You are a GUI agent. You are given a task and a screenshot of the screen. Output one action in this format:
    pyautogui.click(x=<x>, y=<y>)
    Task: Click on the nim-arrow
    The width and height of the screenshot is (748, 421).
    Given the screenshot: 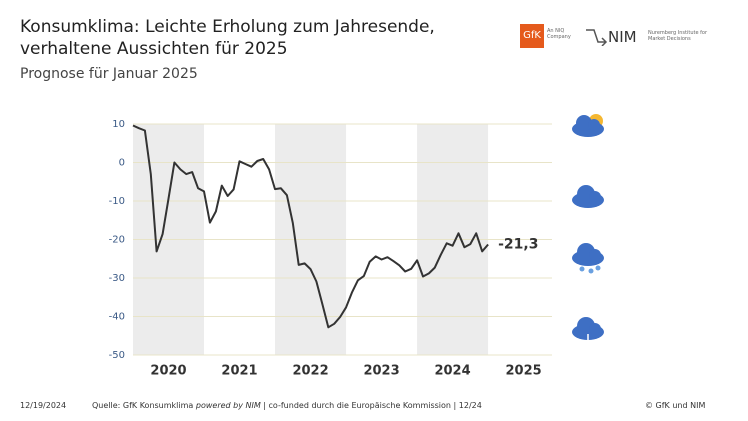 What is the action you would take?
    pyautogui.click(x=597, y=37)
    